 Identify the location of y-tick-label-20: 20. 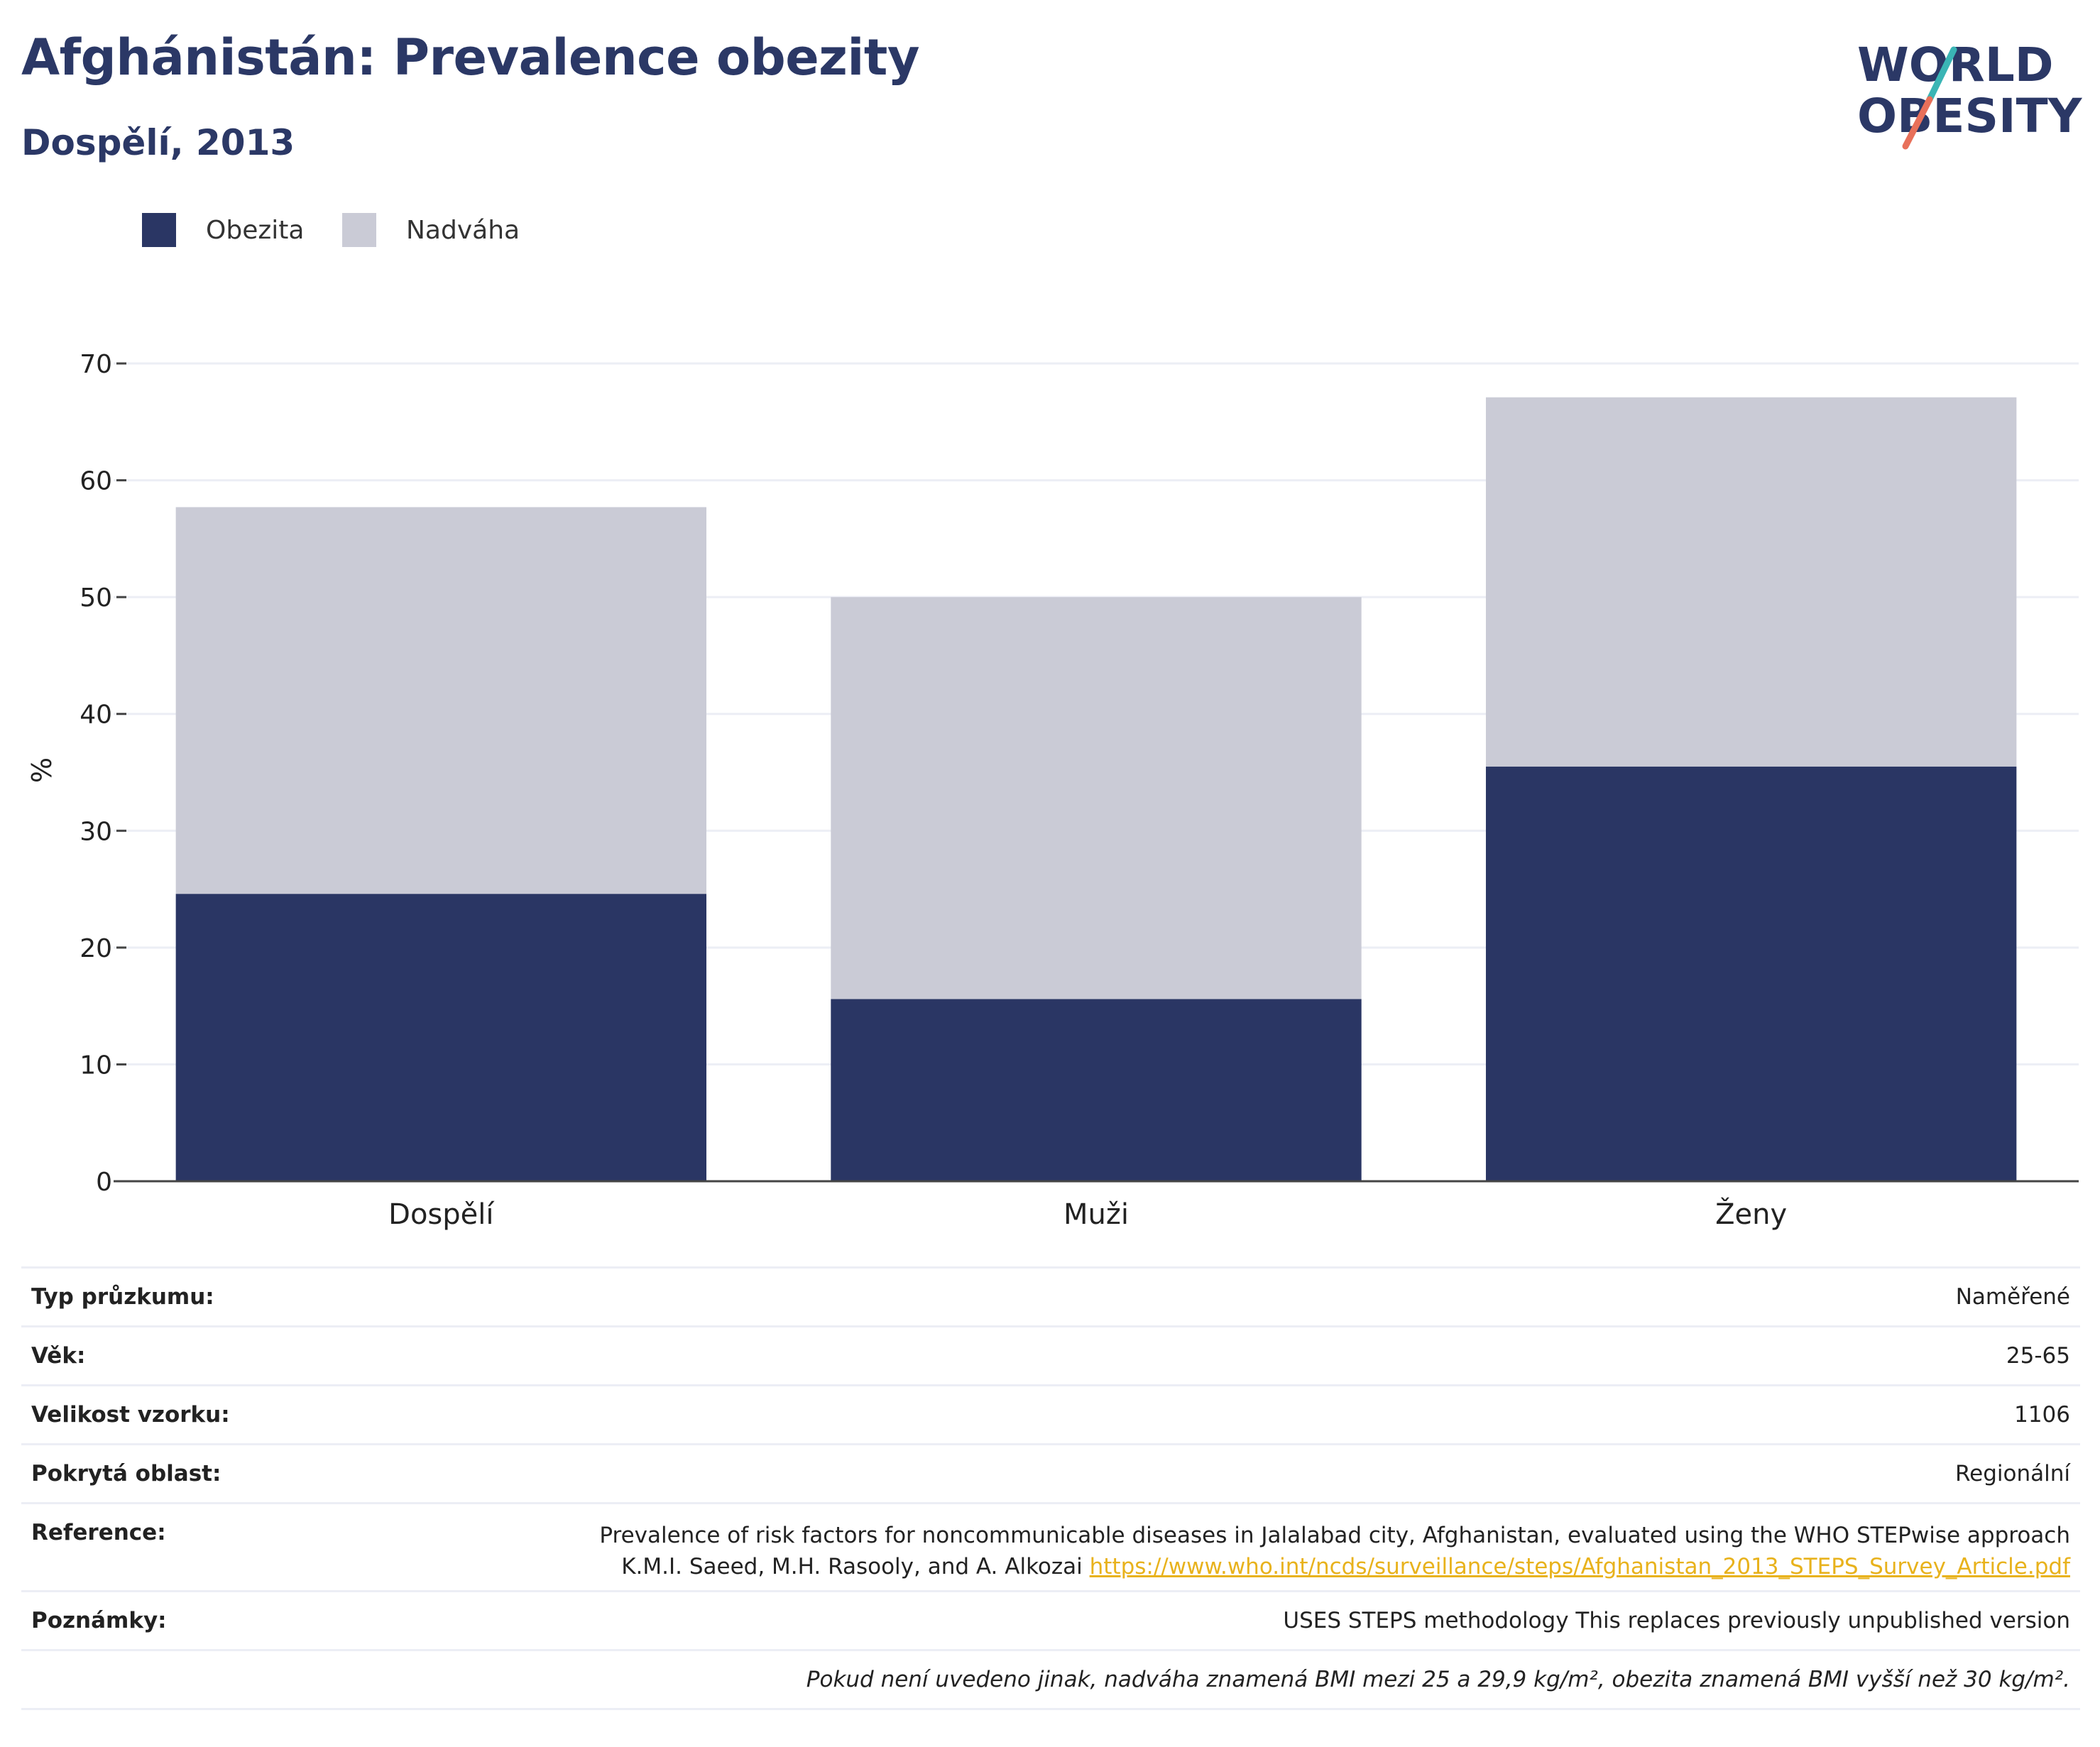
(96, 948).